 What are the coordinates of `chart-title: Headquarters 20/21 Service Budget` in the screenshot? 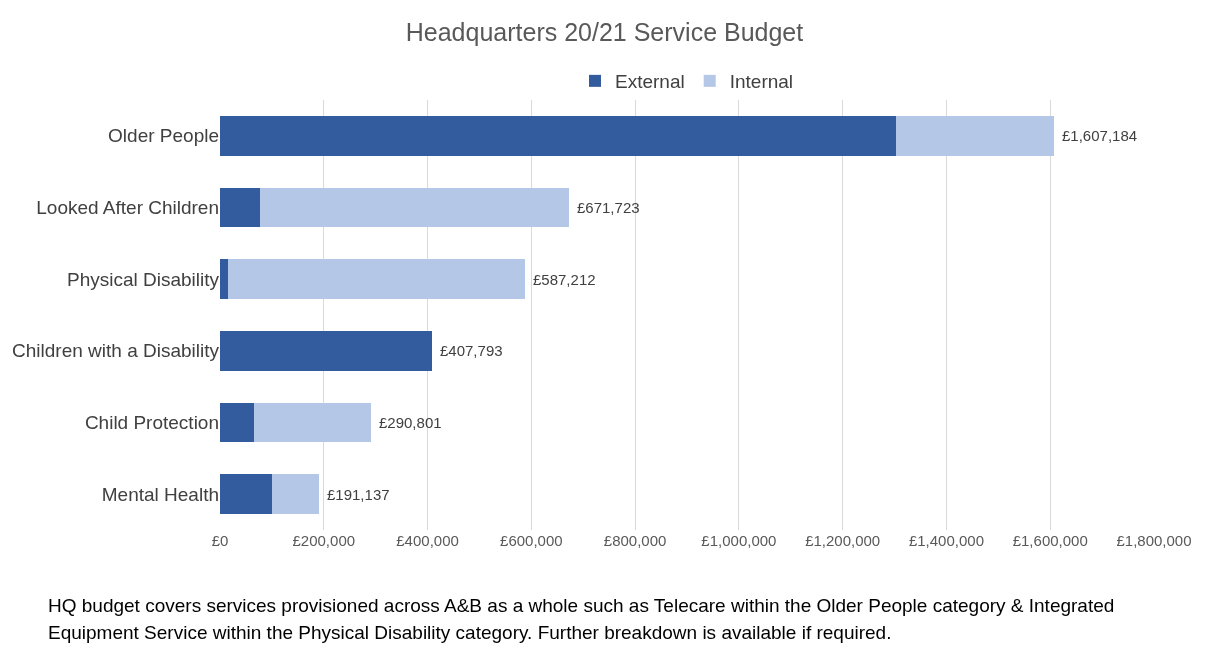 It's located at (604, 31).